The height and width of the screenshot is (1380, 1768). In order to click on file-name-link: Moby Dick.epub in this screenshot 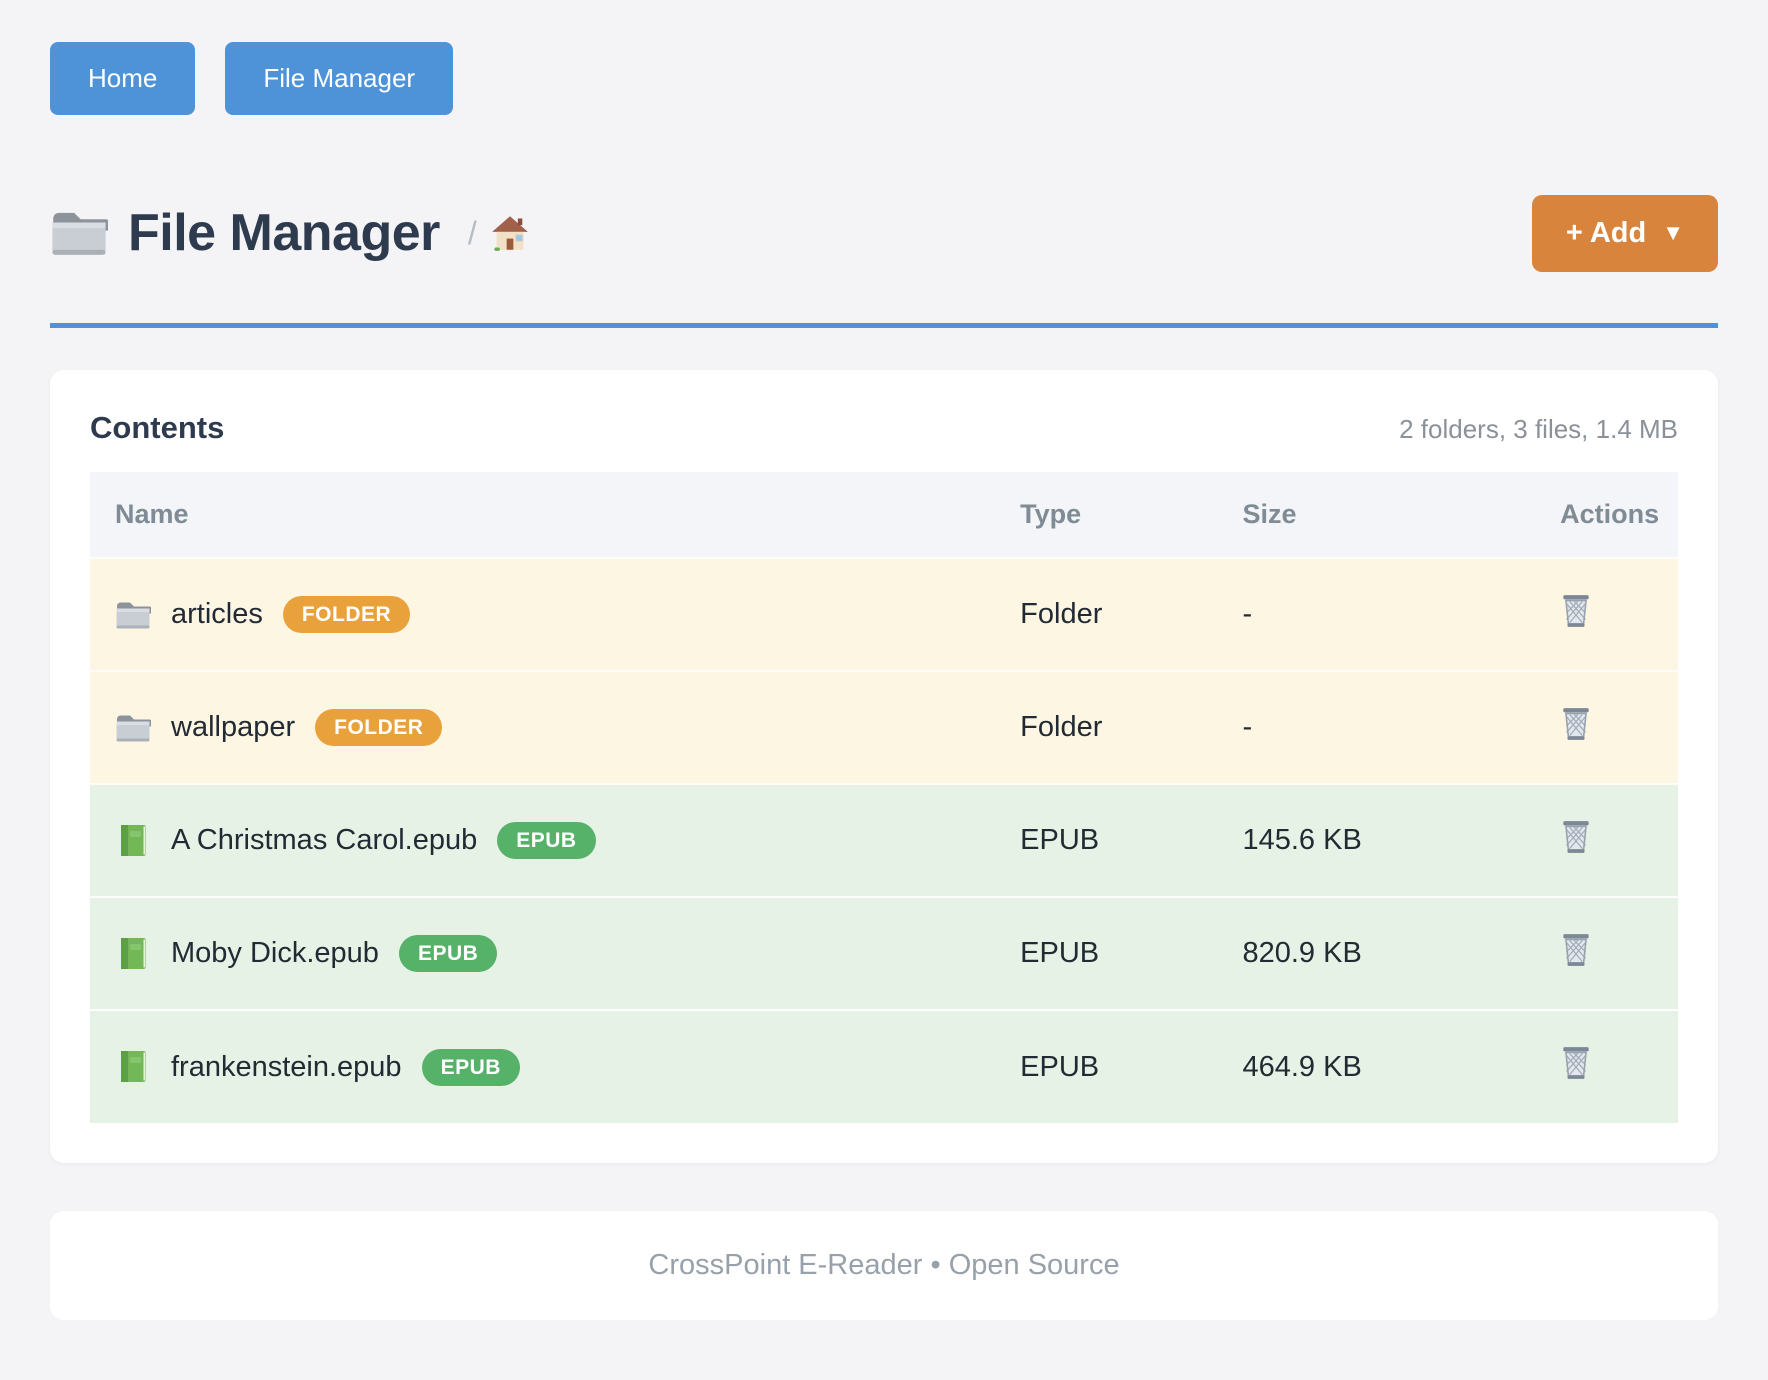, I will do `click(275, 953)`.